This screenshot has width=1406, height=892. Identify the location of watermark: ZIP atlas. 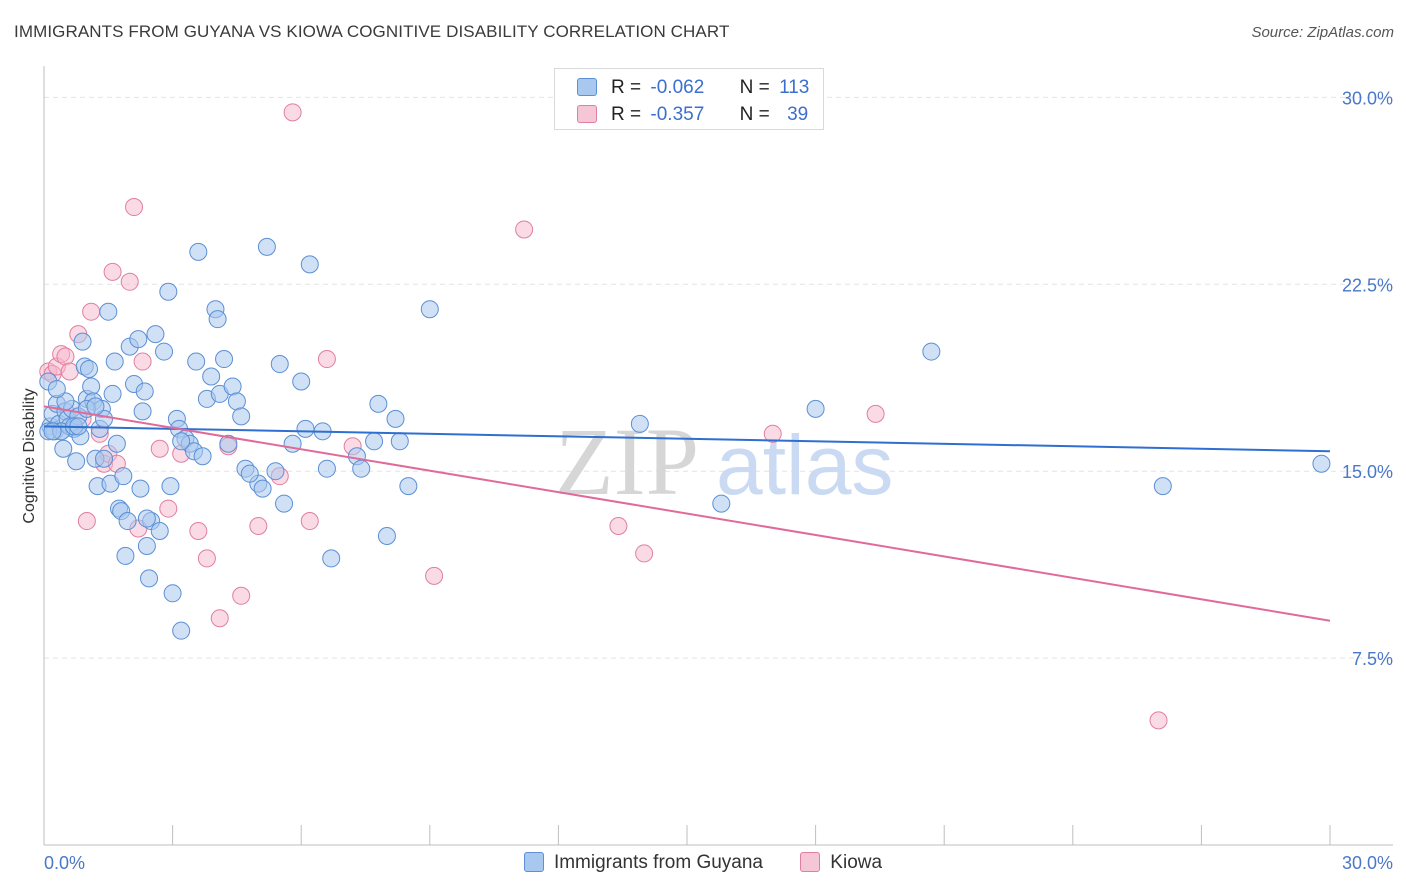
(724, 461).